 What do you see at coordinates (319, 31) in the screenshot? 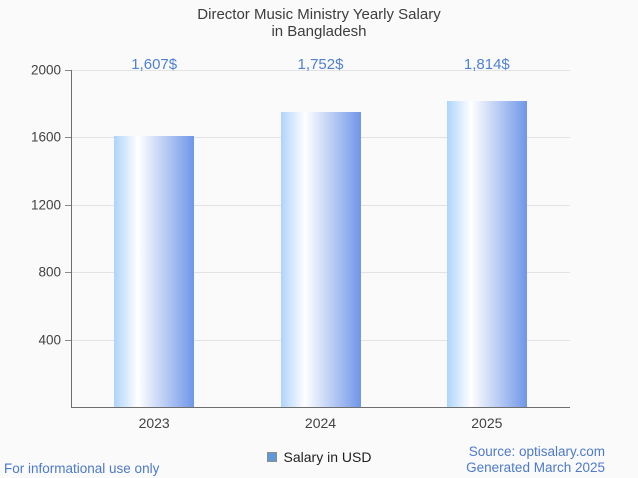
I see `chart-title-line2: in Bangladesh` at bounding box center [319, 31].